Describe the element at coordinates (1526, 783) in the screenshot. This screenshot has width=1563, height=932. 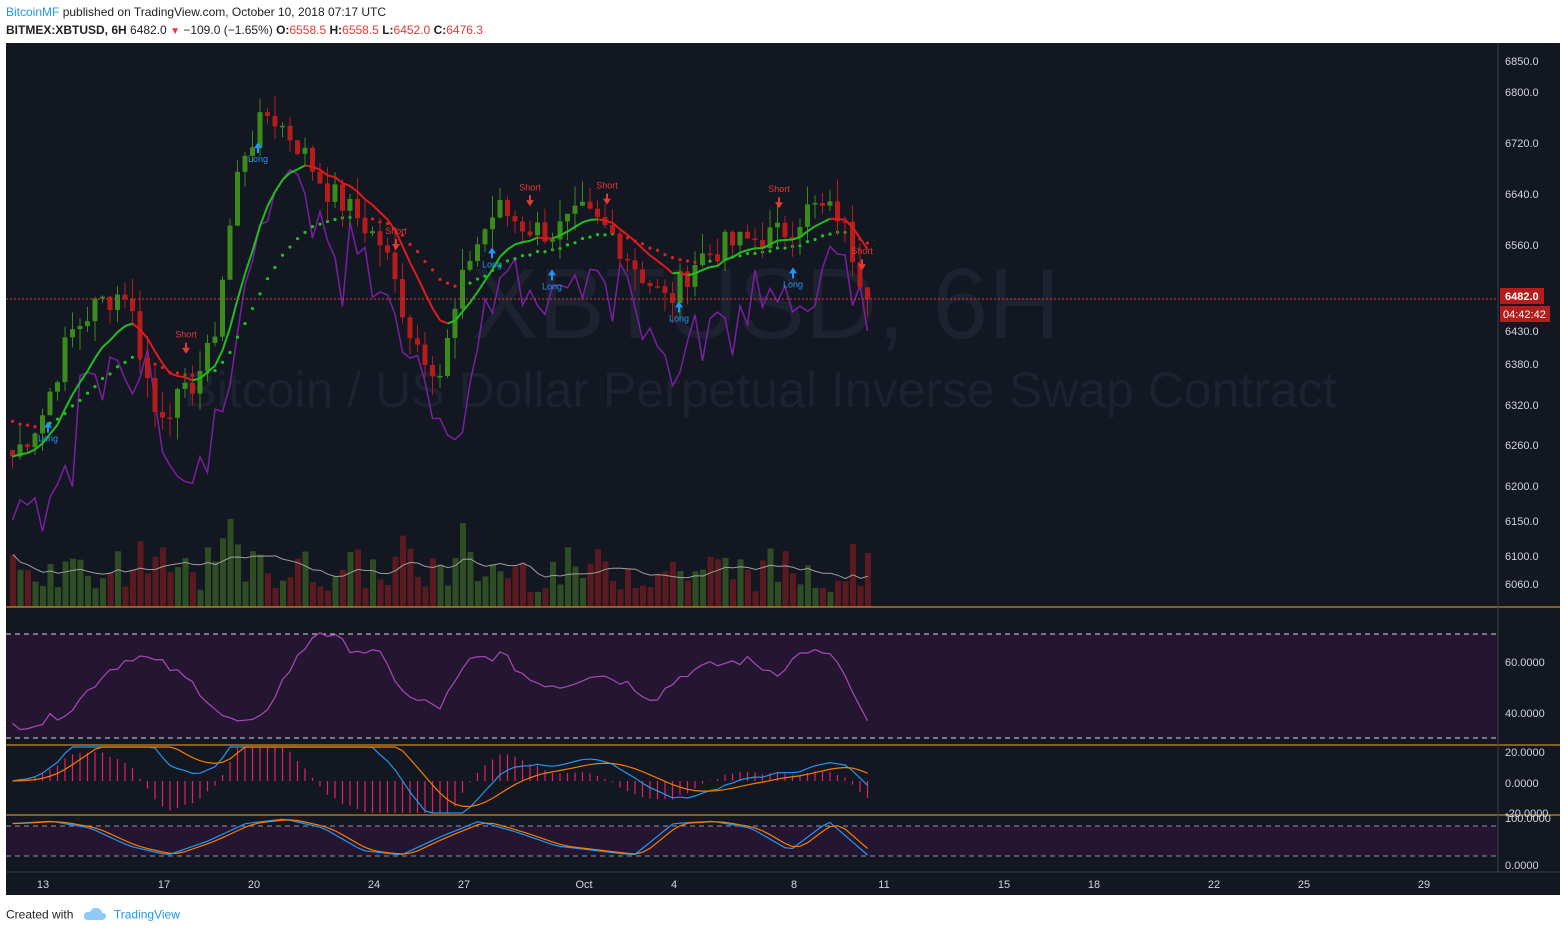
I see `macd-axis: 20.0000 0.0000 -20.0000` at that location.